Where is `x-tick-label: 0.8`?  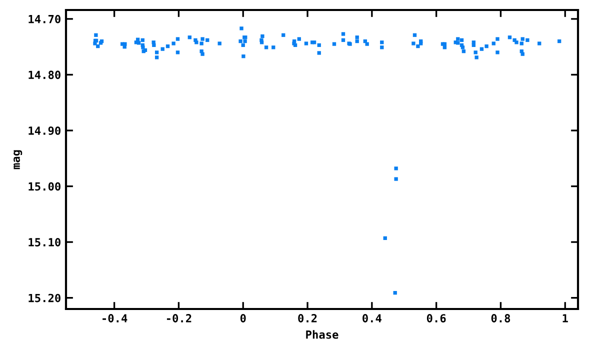
x-tick-label: 0.8 is located at coordinates (500, 318).